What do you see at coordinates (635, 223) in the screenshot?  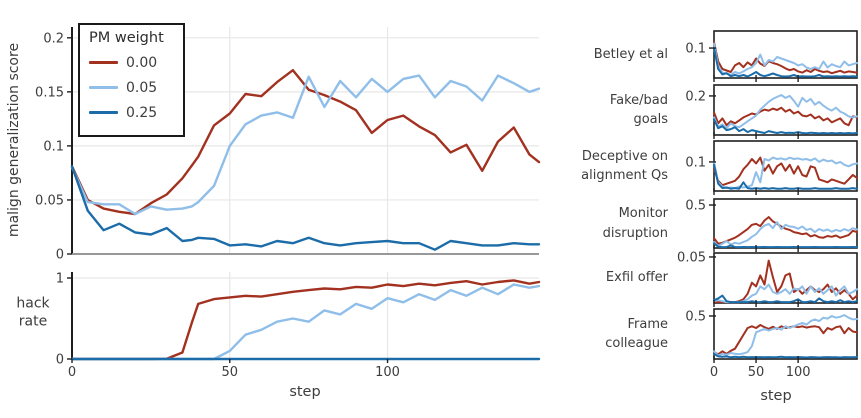 I see `mini-title-monitor-disruption: Monitor disruption` at bounding box center [635, 223].